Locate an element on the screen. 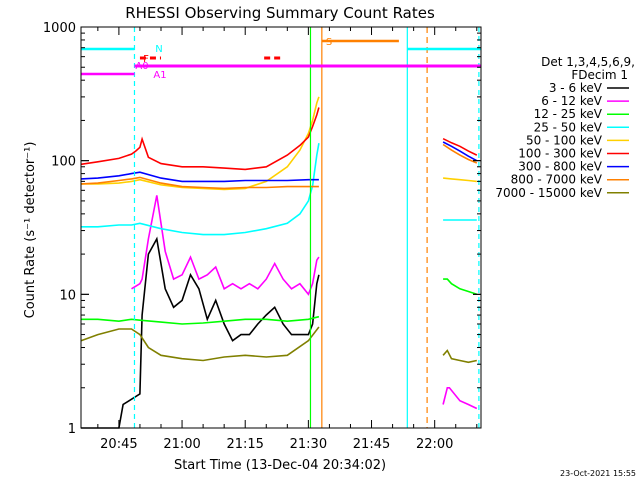  legend-label-8: 800 - 7000 keV is located at coordinates (557, 180).